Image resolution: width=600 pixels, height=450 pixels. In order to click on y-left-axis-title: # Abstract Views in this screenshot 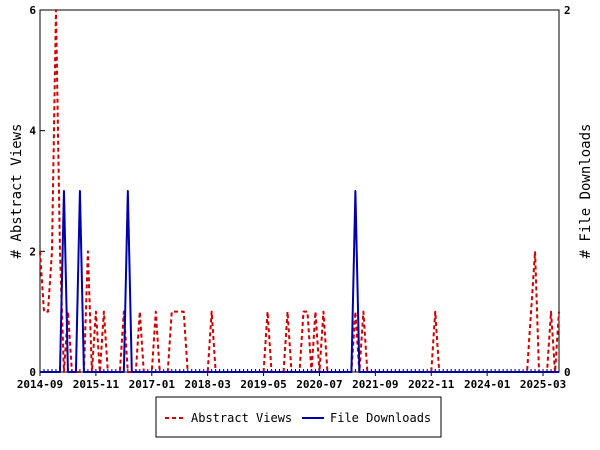, I will do `click(17, 191)`.